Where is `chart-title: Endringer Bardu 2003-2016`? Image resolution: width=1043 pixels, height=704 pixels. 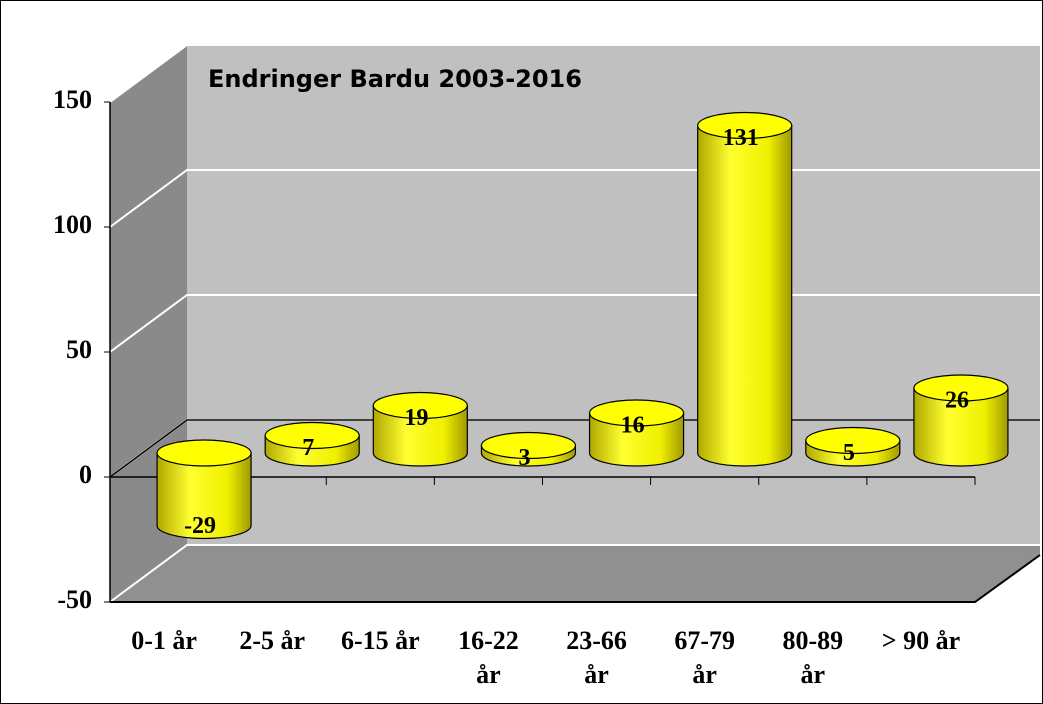 chart-title: Endringer Bardu 2003-2016 is located at coordinates (395, 79).